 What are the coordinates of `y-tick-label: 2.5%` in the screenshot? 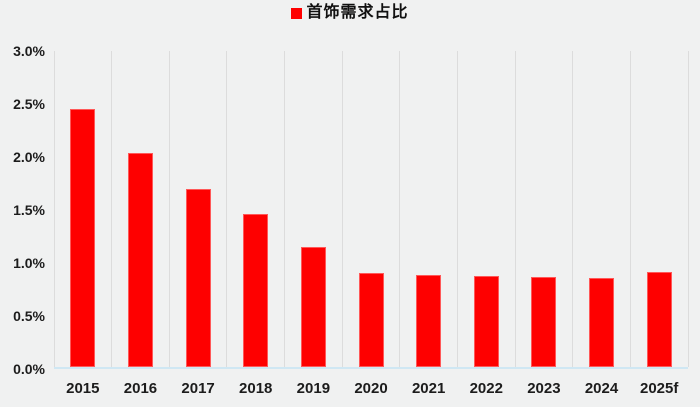 It's located at (29, 104).